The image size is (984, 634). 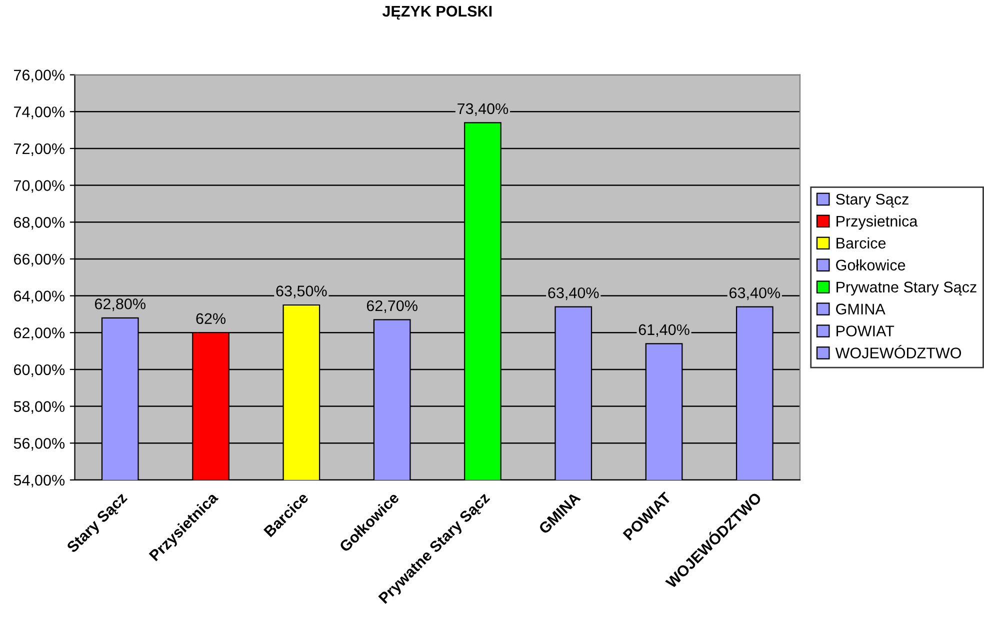 What do you see at coordinates (39, 297) in the screenshot?
I see `y-tick-label: 64,00%` at bounding box center [39, 297].